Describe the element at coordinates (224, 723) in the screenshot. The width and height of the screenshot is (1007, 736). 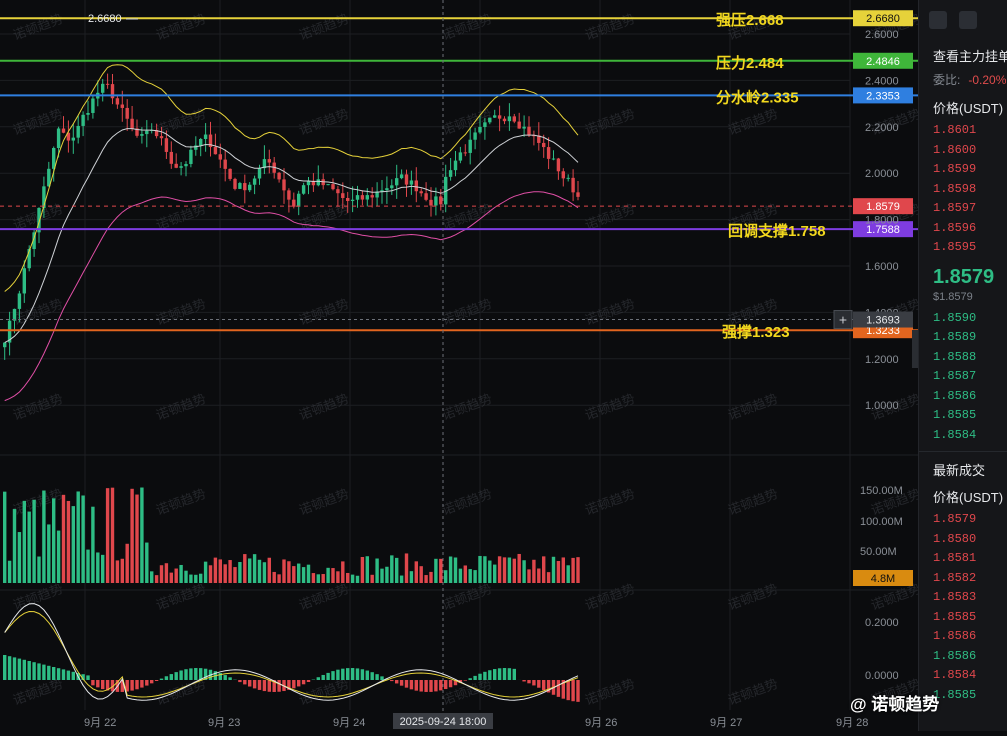
I see `time-axis-label: 9月 23` at that location.